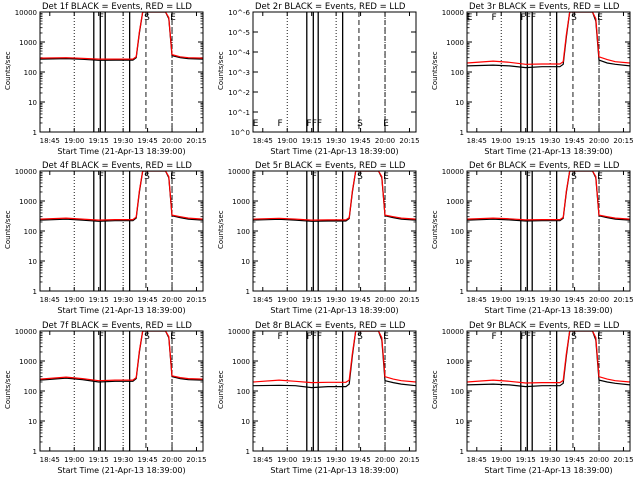 The width and height of the screenshot is (640, 480). I want to click on panel-title: Det 4f BLACK = Events, RED = LLD, so click(117, 166).